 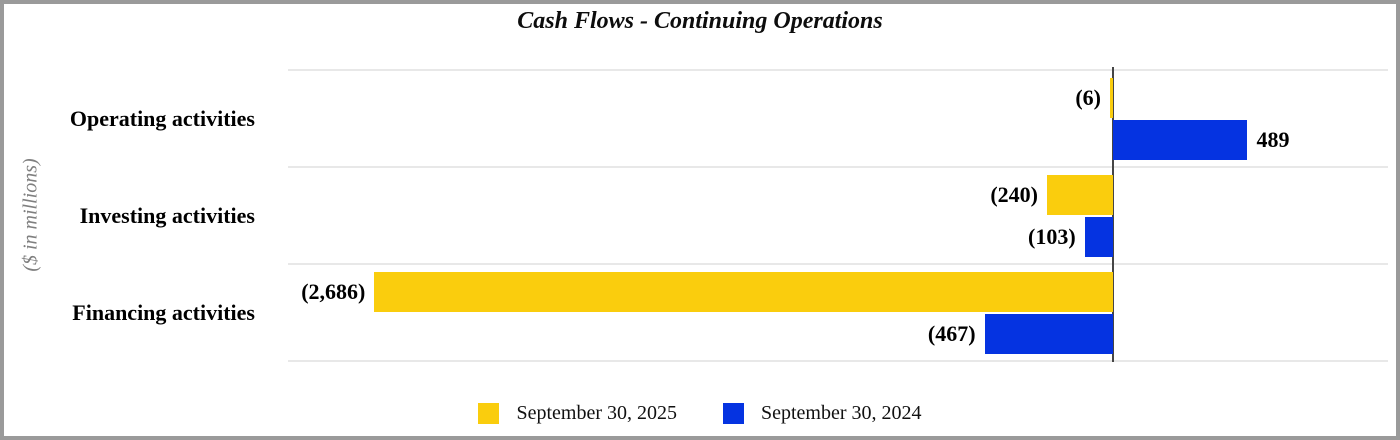 What do you see at coordinates (1088, 97) in the screenshot?
I see `value-label-operating-activities-september-30-2025: (6)` at bounding box center [1088, 97].